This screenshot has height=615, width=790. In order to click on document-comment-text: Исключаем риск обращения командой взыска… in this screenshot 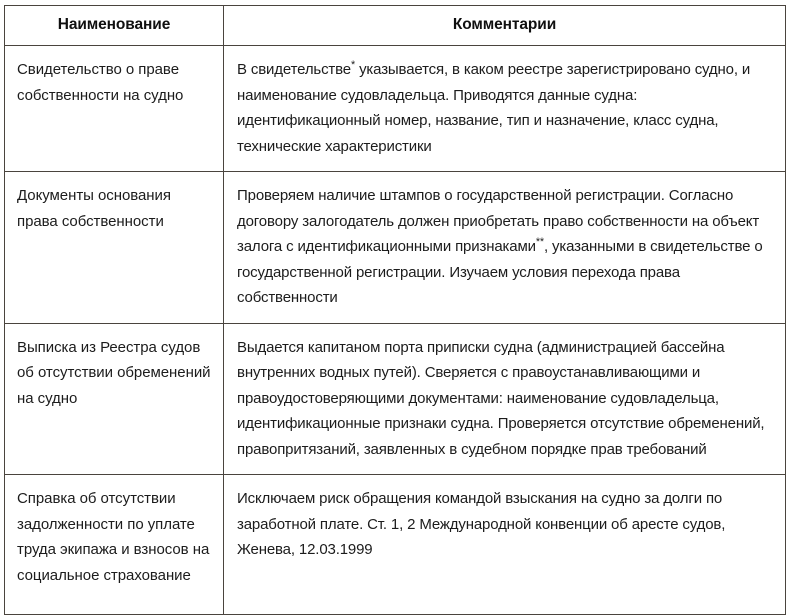, I will do `click(505, 524)`.